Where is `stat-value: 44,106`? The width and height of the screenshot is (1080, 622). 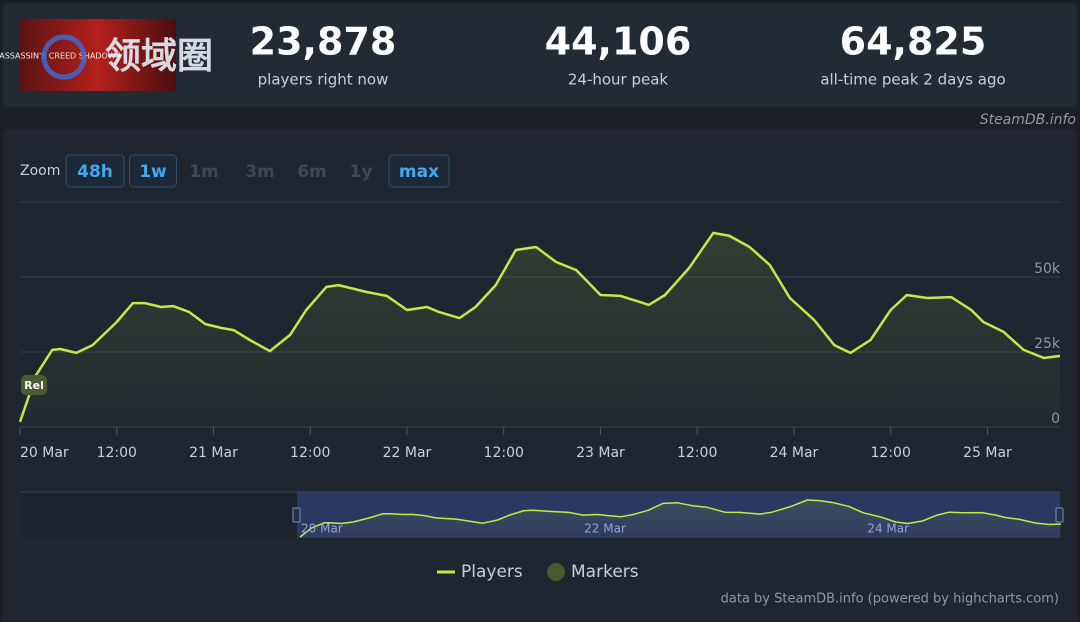 stat-value: 44,106 is located at coordinates (618, 42).